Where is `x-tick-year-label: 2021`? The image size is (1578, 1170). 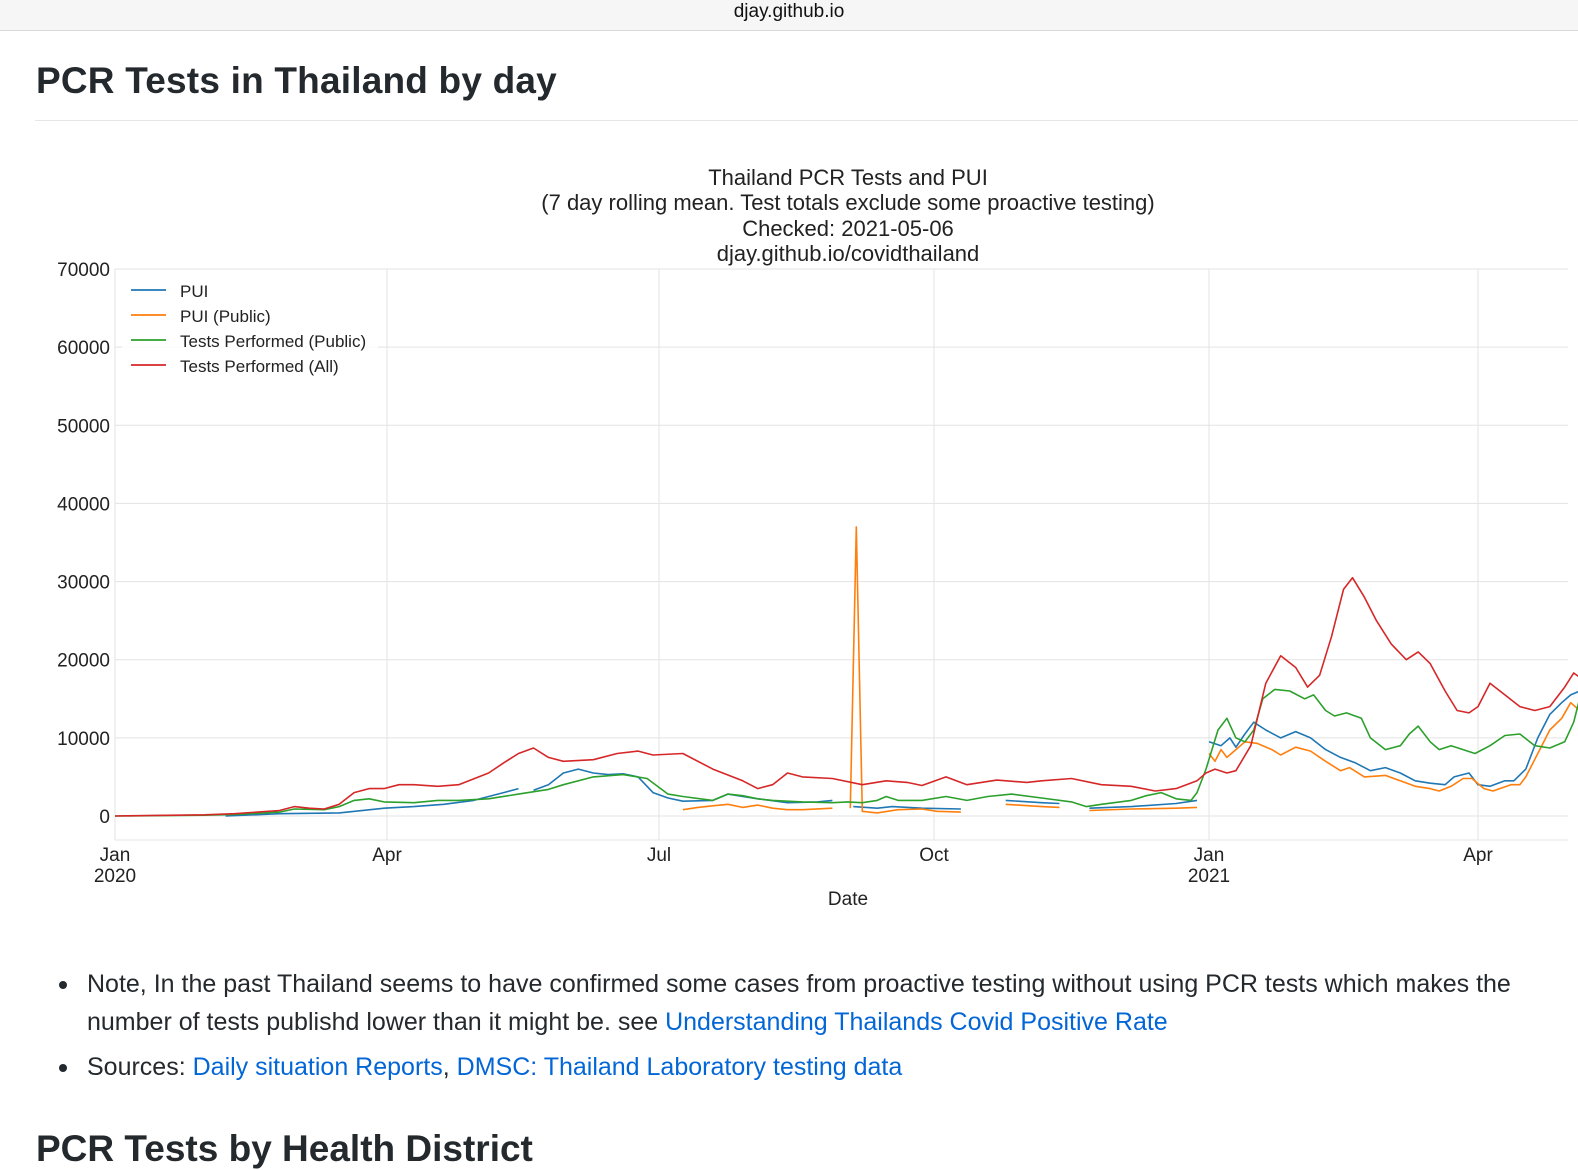
x-tick-year-label: 2021 is located at coordinates (1209, 876).